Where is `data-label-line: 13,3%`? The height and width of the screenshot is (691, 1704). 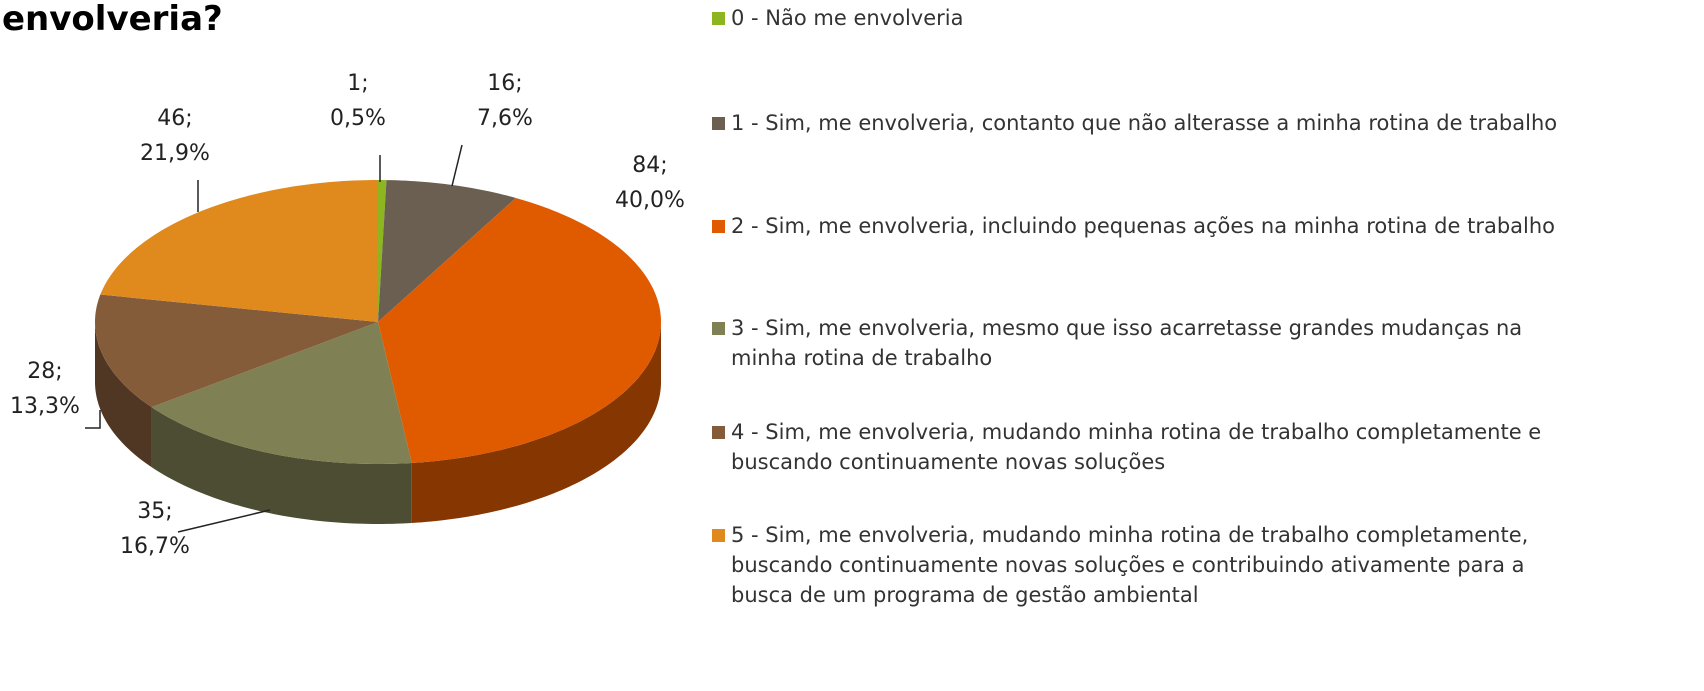
data-label-line: 13,3% is located at coordinates (45, 406).